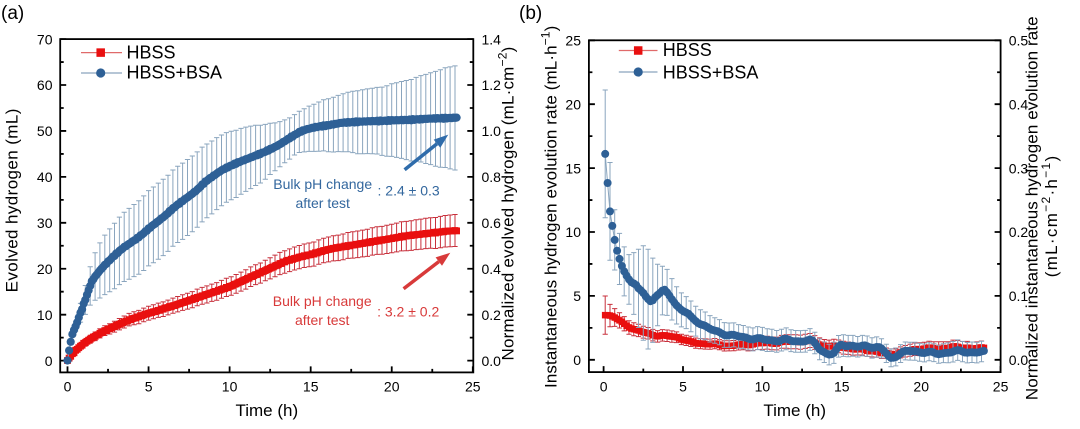  I want to click on svg-text: (b), so click(530, 13).